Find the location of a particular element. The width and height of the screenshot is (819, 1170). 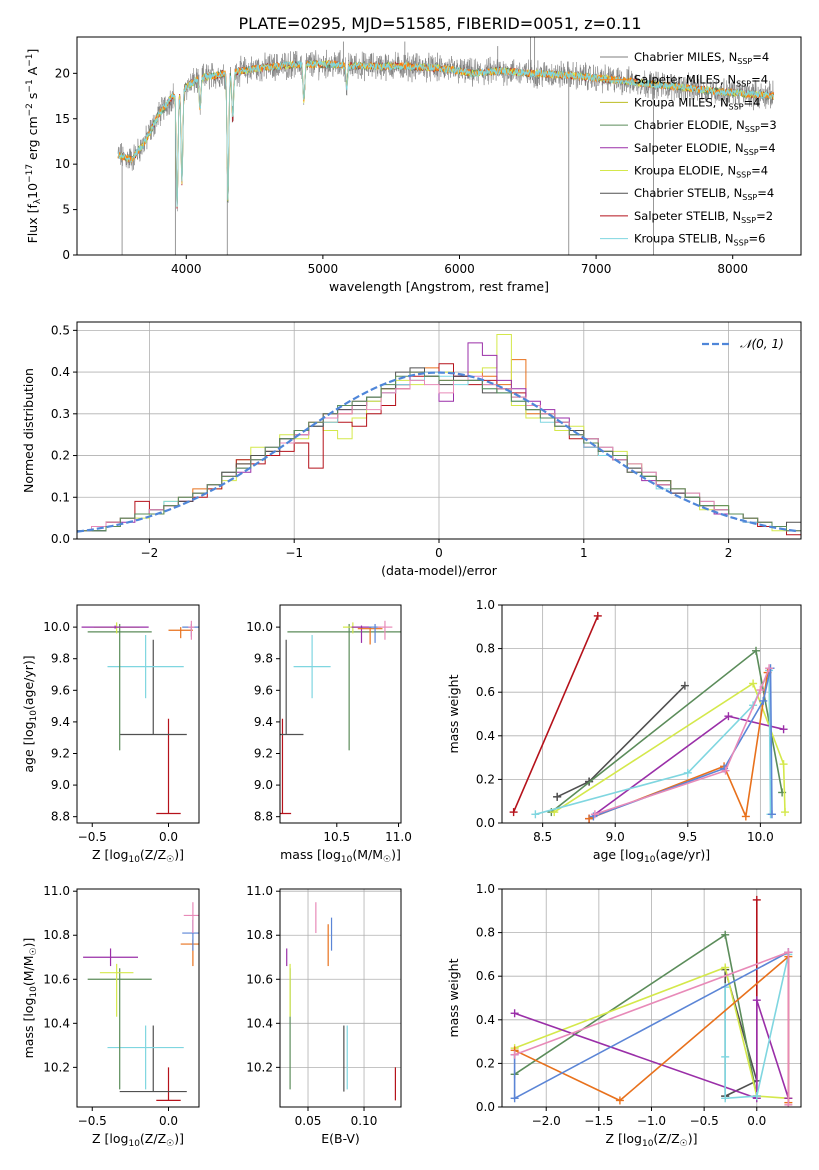

x-tick-label: 8000 is located at coordinates (732, 269).